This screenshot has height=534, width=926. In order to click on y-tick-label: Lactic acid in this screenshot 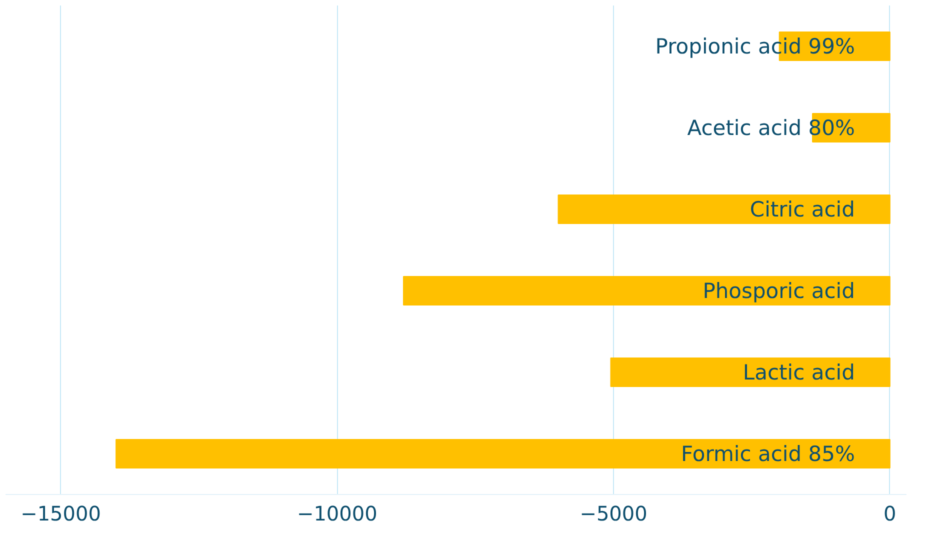, I will do `click(798, 372)`.